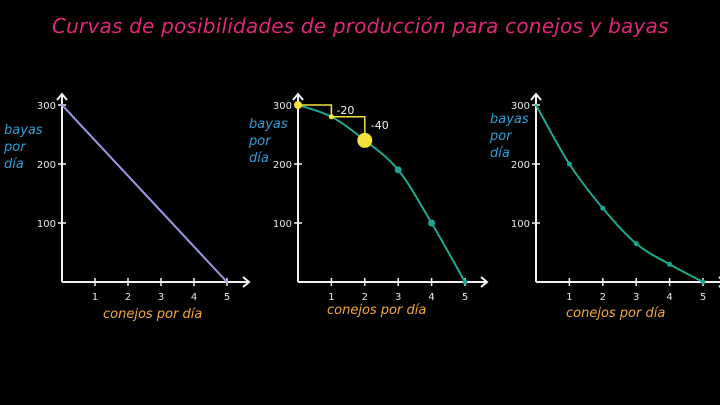 The height and width of the screenshot is (405, 720). I want to click on annotation-label: -40, so click(380, 125).